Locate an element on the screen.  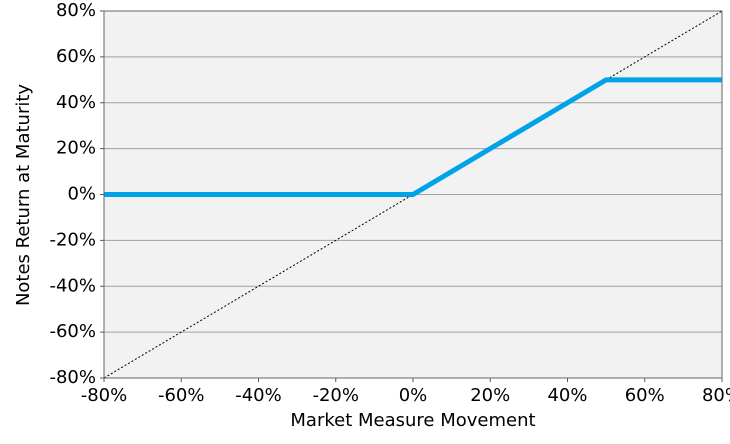
y-tick-label: 20% is located at coordinates (76, 148).